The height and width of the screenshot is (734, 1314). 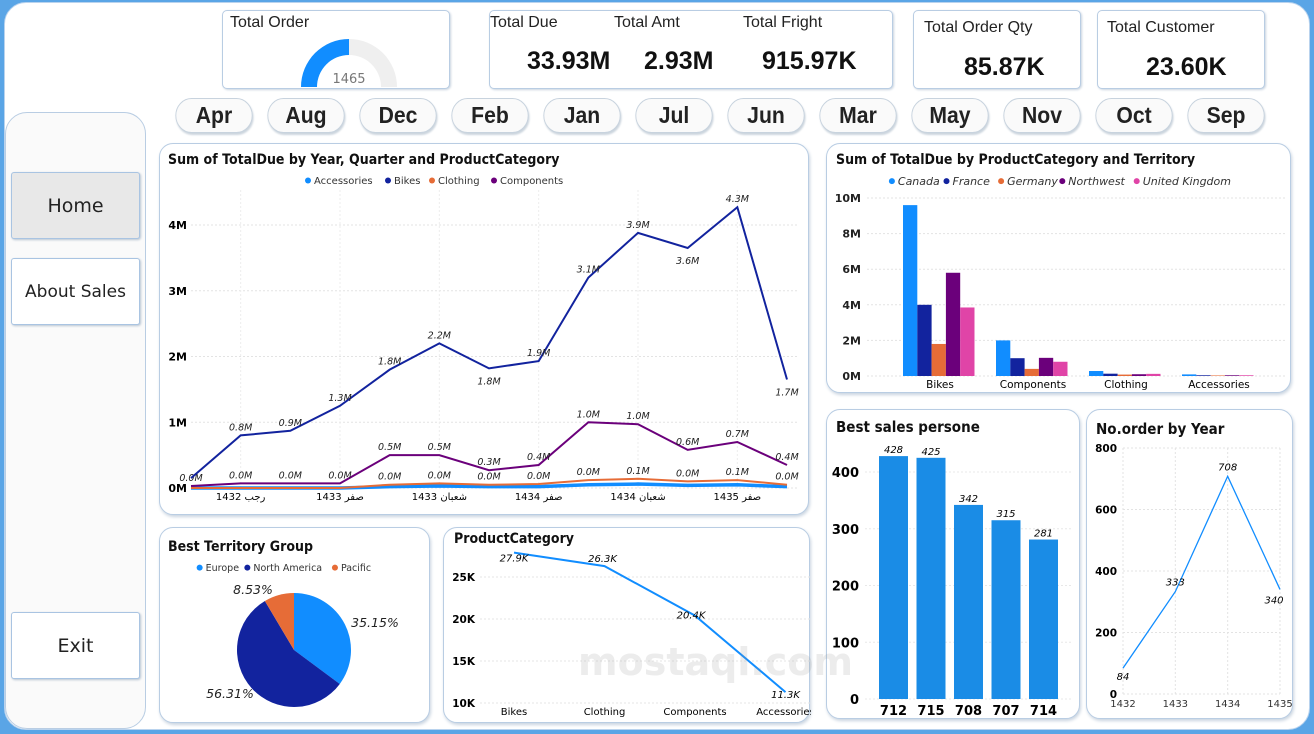 What do you see at coordinates (1060, 368) in the screenshot?
I see `bar-united-kingdom-components` at bounding box center [1060, 368].